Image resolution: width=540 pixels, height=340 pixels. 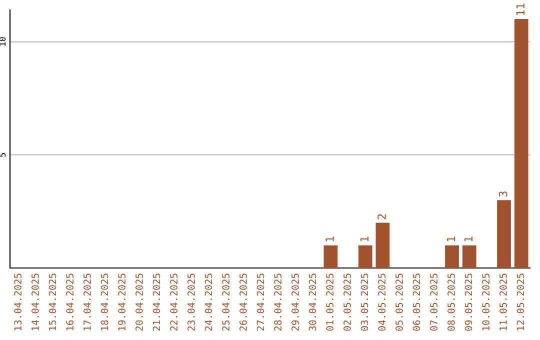 What do you see at coordinates (382, 302) in the screenshot?
I see `x-tick-label: 04.05.2025` at bounding box center [382, 302].